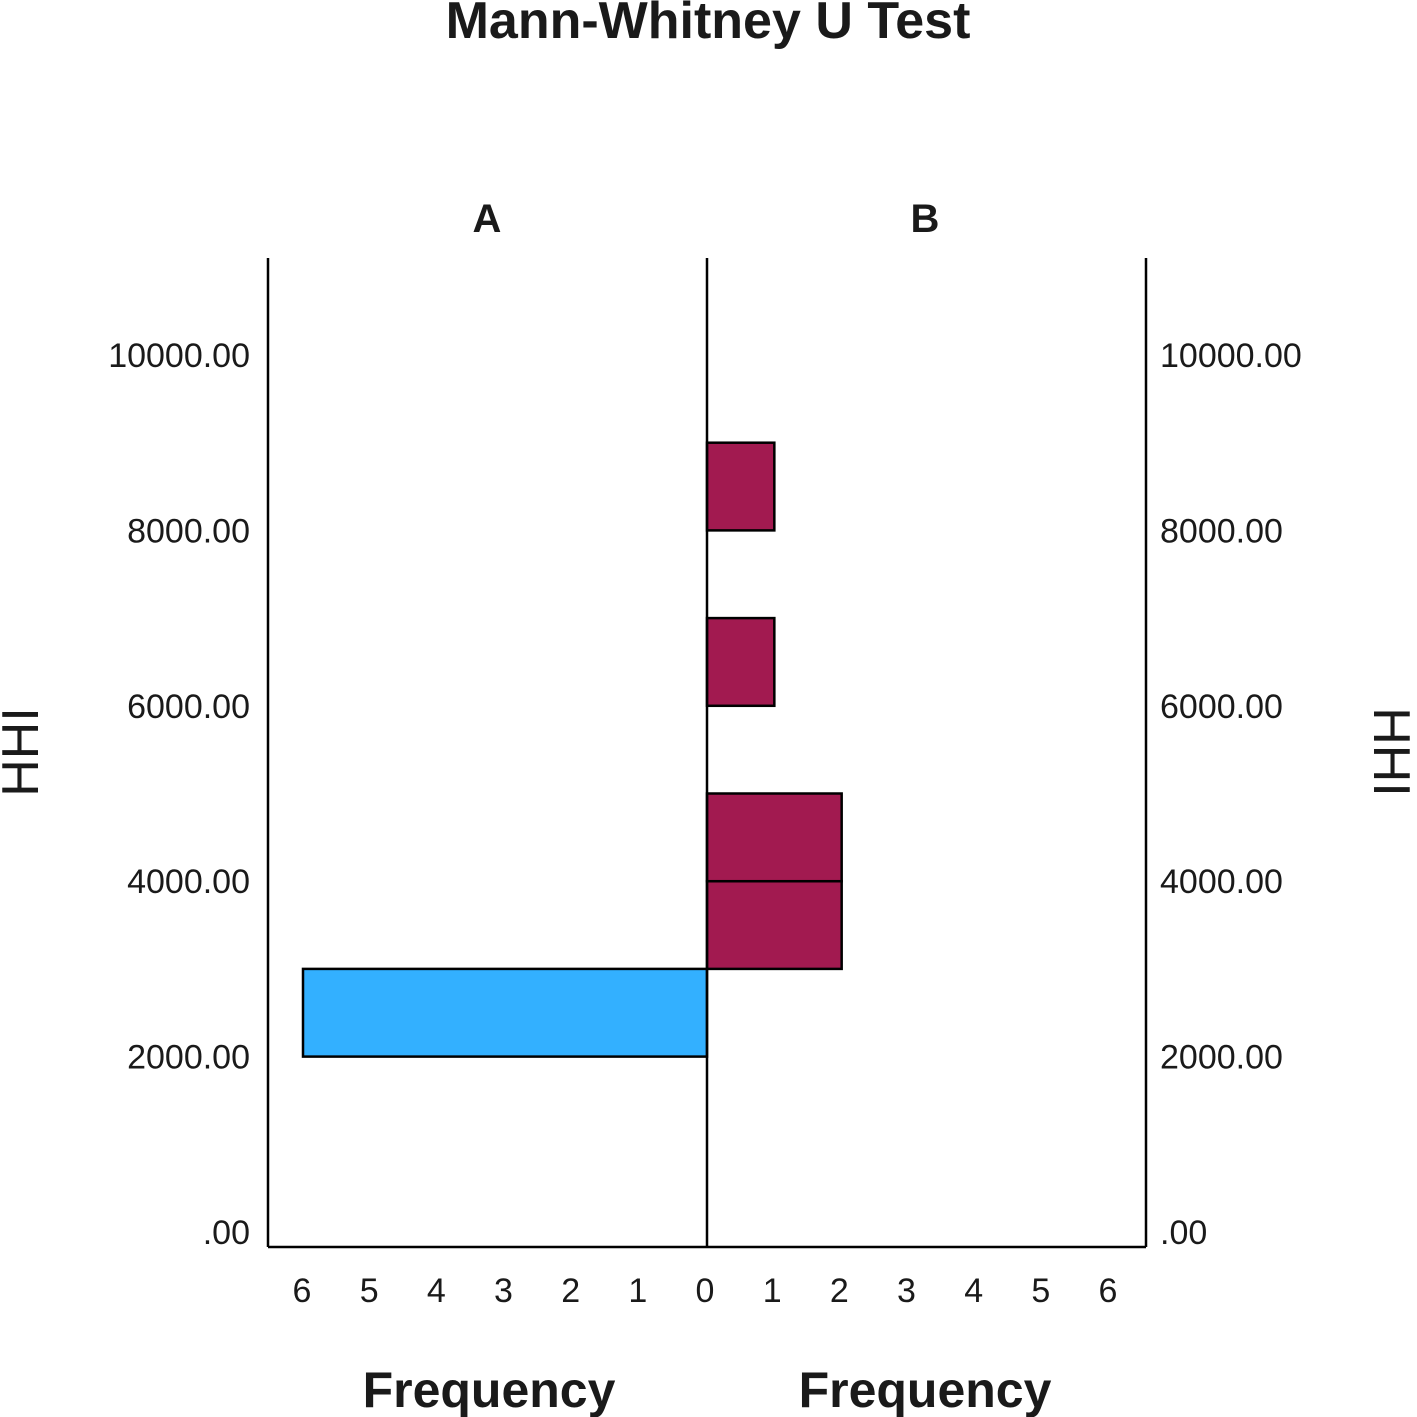 The image size is (1417, 1417). What do you see at coordinates (708, 25) in the screenshot?
I see `chart-title: Mann-Whitney U Test` at bounding box center [708, 25].